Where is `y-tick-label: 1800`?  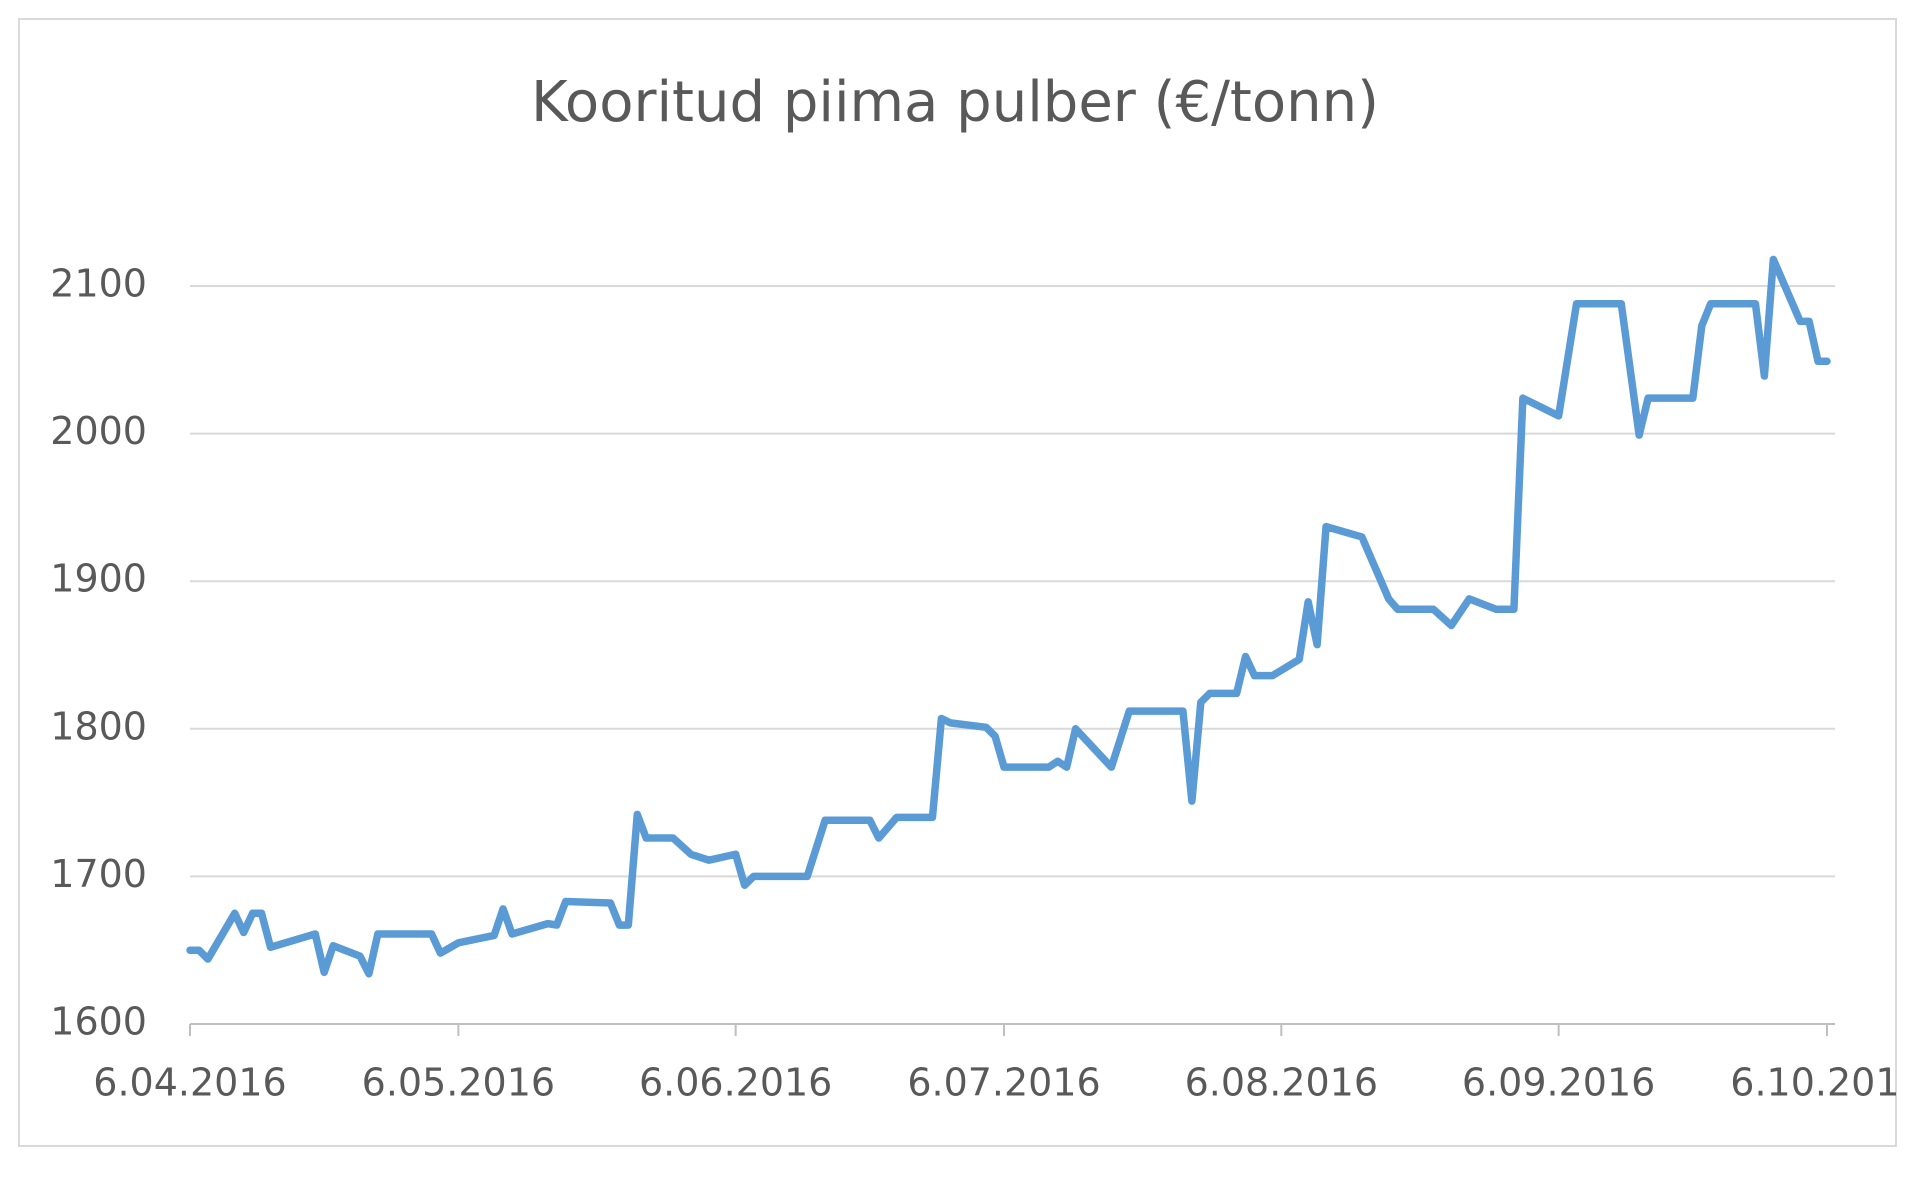
y-tick-label: 1800 is located at coordinates (98, 726).